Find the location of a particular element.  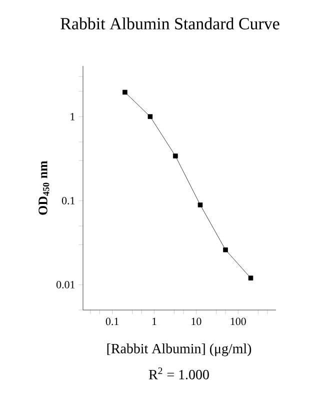

y-tick-label: 0.1 is located at coordinates (68, 200).